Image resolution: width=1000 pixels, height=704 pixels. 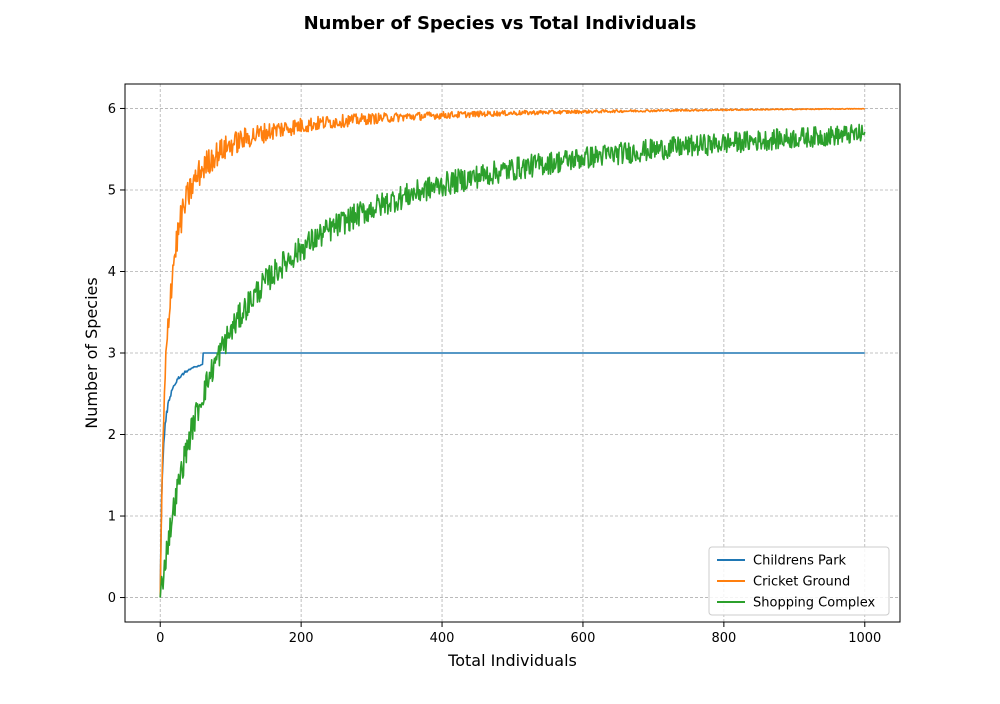 What do you see at coordinates (112, 354) in the screenshot?
I see `y-tick-label: 3` at bounding box center [112, 354].